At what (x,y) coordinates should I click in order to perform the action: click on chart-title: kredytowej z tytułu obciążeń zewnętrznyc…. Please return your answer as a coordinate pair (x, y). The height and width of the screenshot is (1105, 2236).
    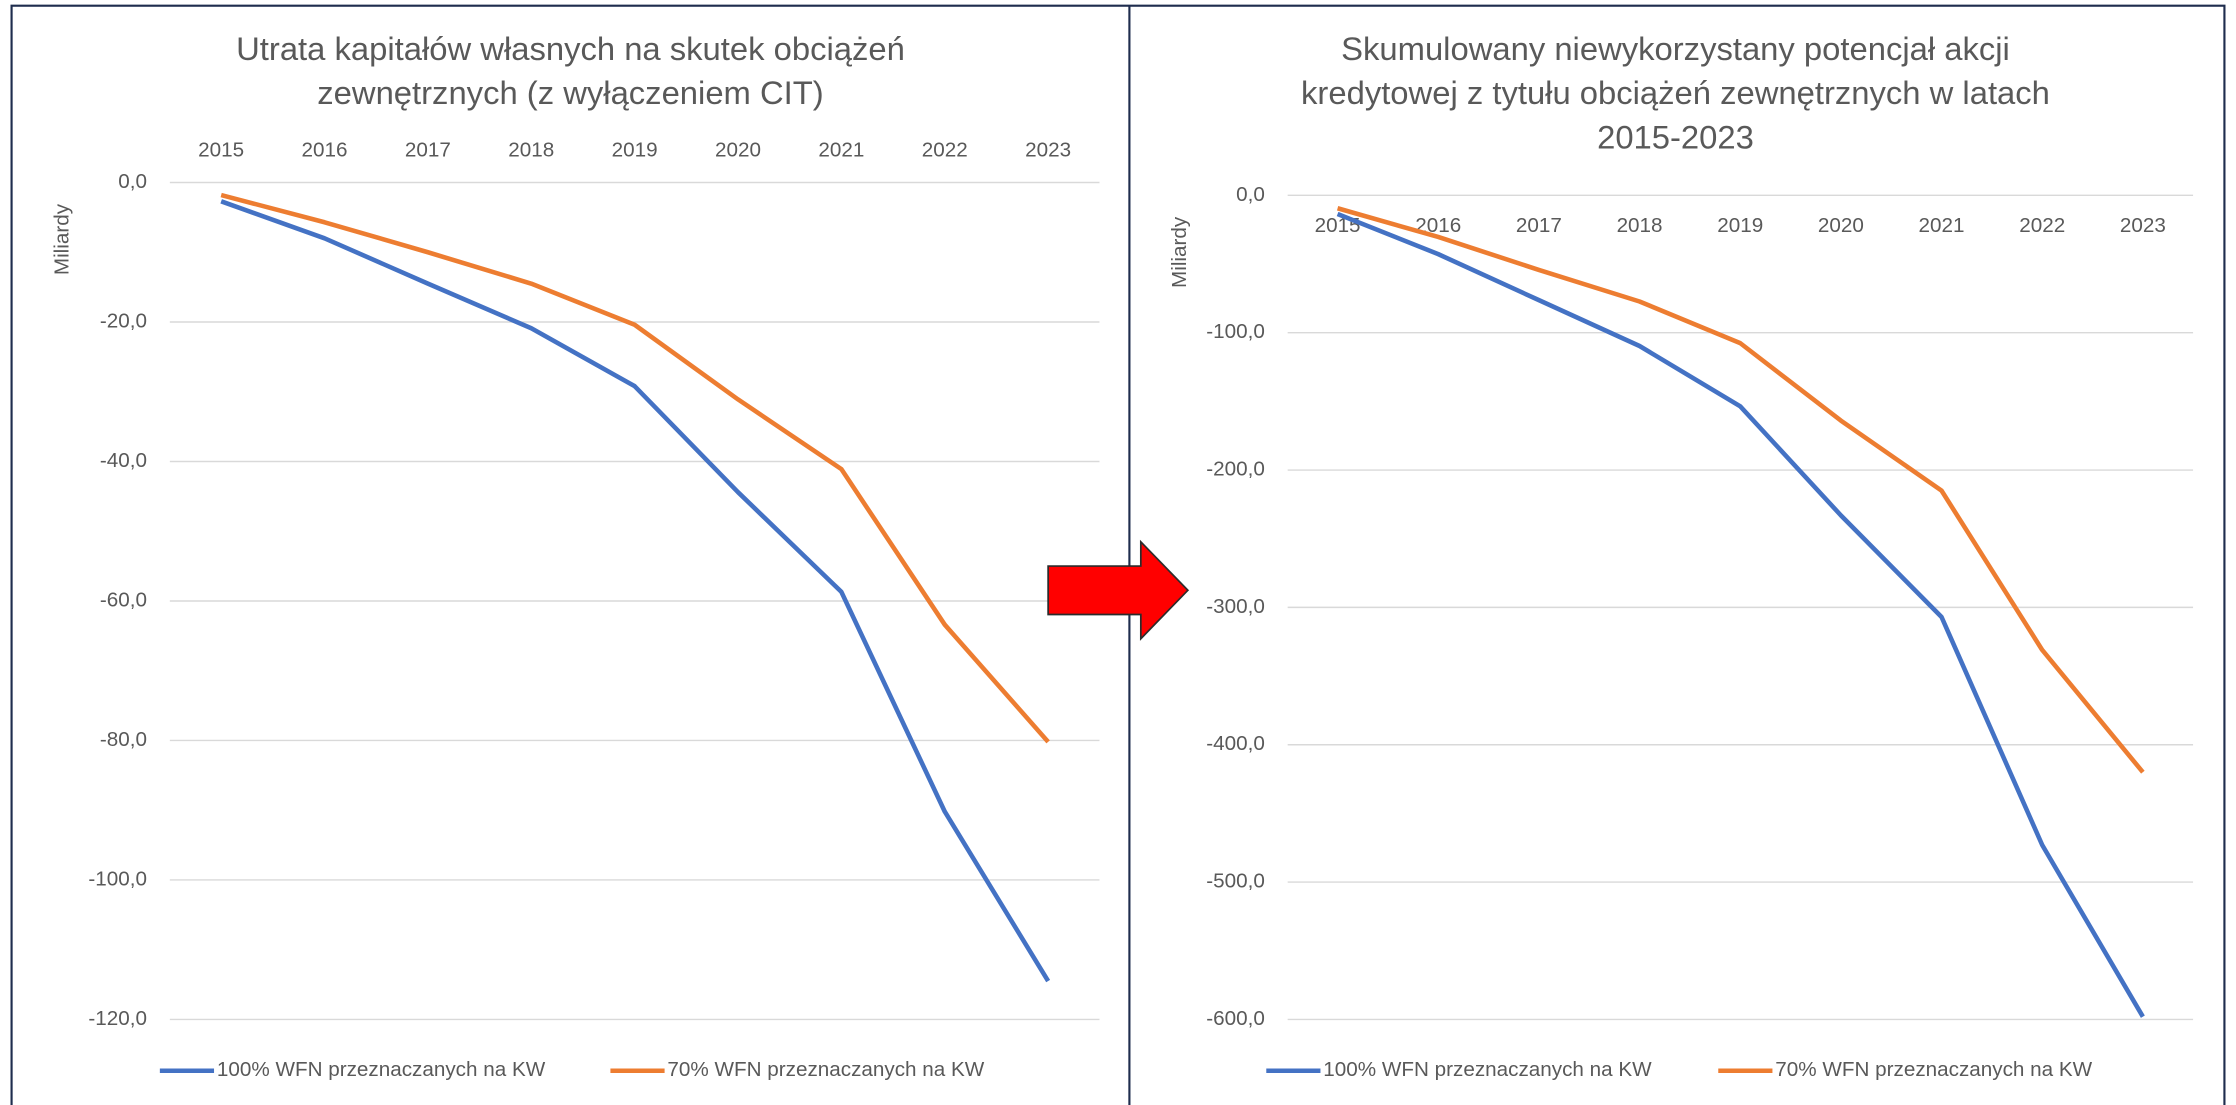
    Looking at the image, I should click on (1675, 92).